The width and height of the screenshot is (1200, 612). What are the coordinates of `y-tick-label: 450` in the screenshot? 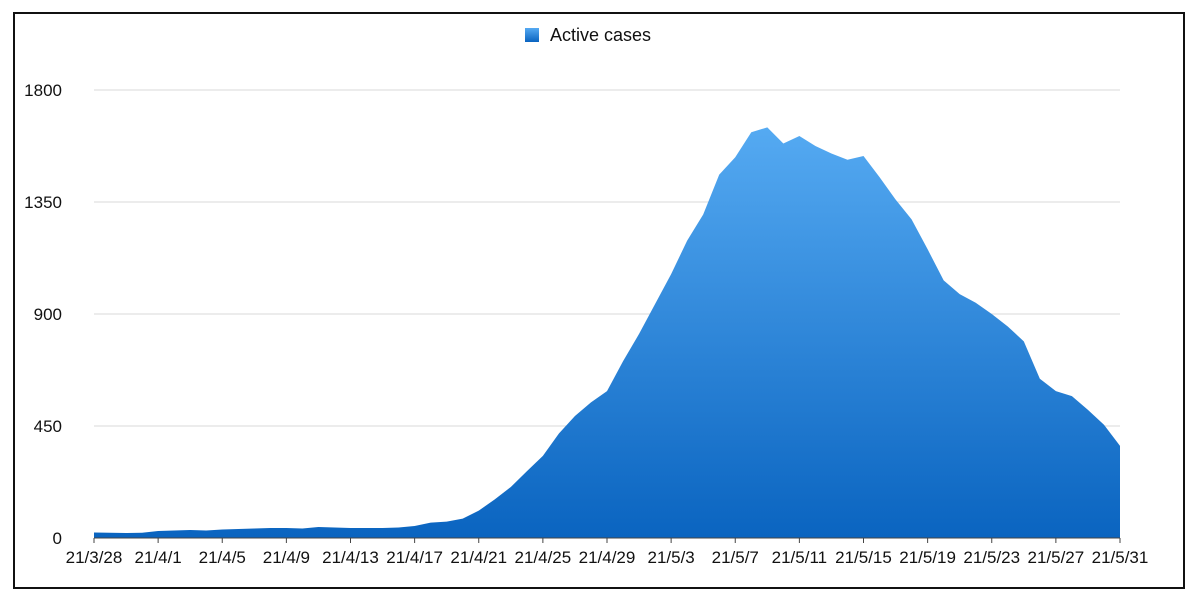 It's located at (48, 426).